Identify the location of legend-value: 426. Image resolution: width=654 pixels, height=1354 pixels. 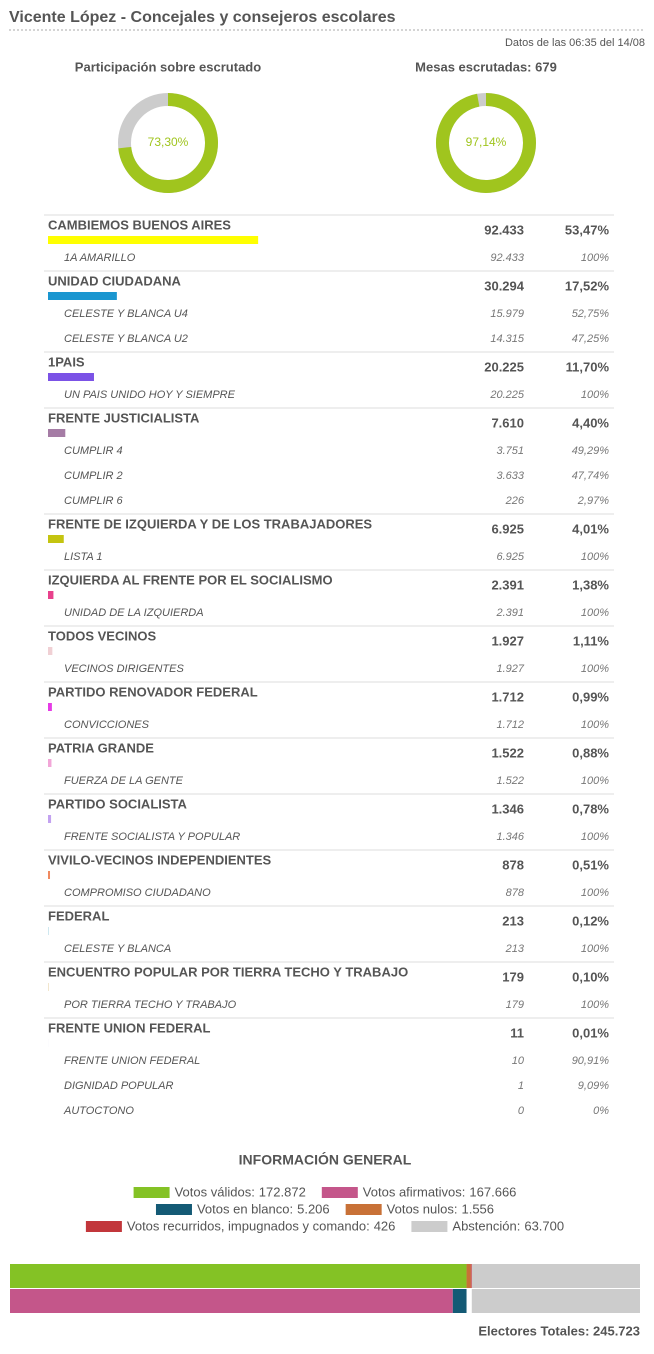
(385, 1225).